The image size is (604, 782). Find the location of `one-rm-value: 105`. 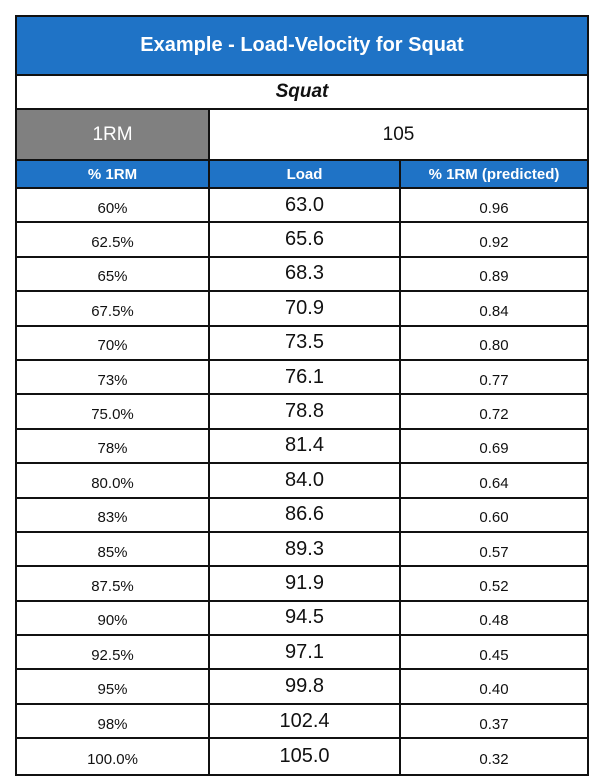

one-rm-value: 105 is located at coordinates (398, 134).